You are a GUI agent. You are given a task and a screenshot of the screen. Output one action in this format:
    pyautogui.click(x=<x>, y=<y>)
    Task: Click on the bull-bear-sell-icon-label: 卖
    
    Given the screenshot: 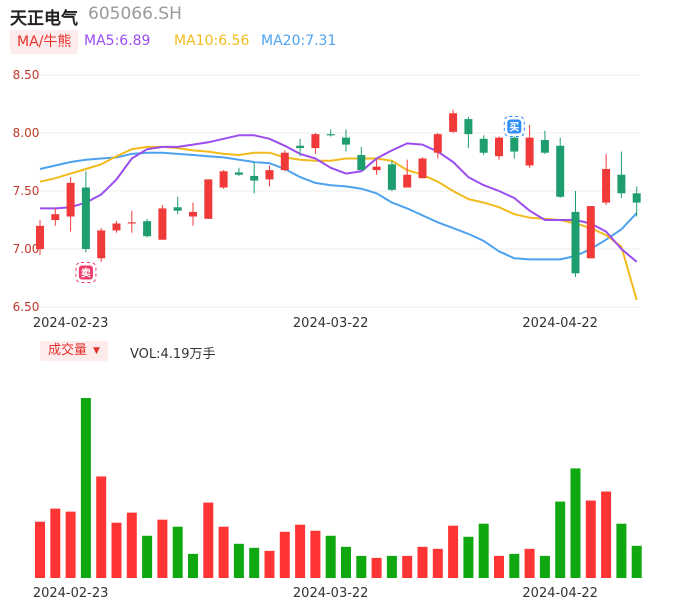 What is the action you would take?
    pyautogui.click(x=86, y=272)
    